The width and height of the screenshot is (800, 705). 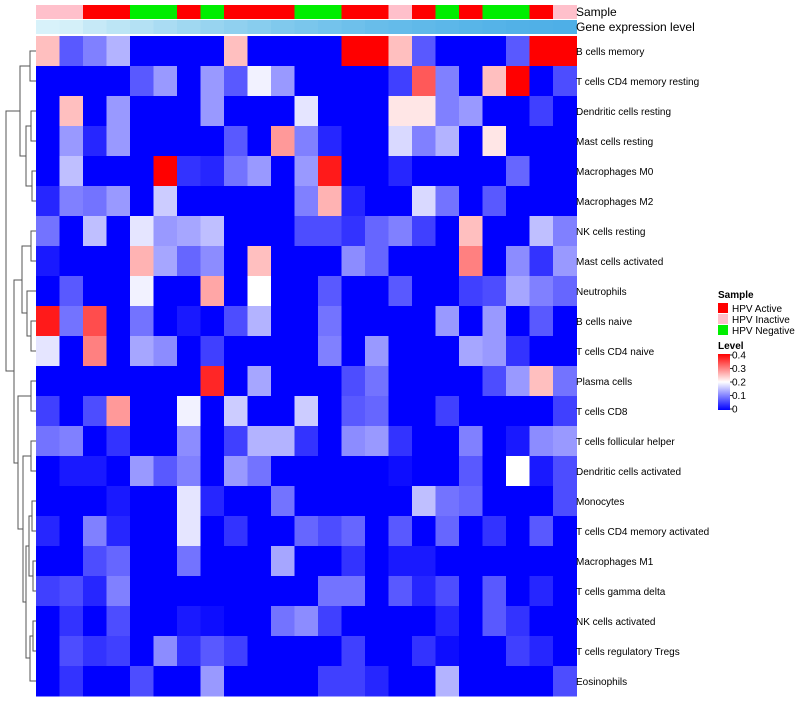 What do you see at coordinates (763, 331) in the screenshot?
I see `legend-item-label: HPV Negative` at bounding box center [763, 331].